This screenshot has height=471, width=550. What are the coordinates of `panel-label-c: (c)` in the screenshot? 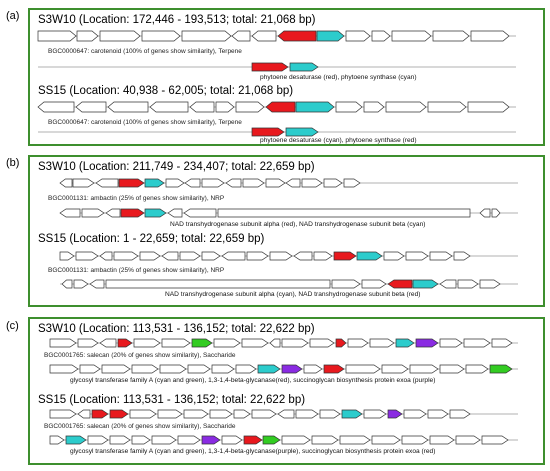 It's located at (12, 326).